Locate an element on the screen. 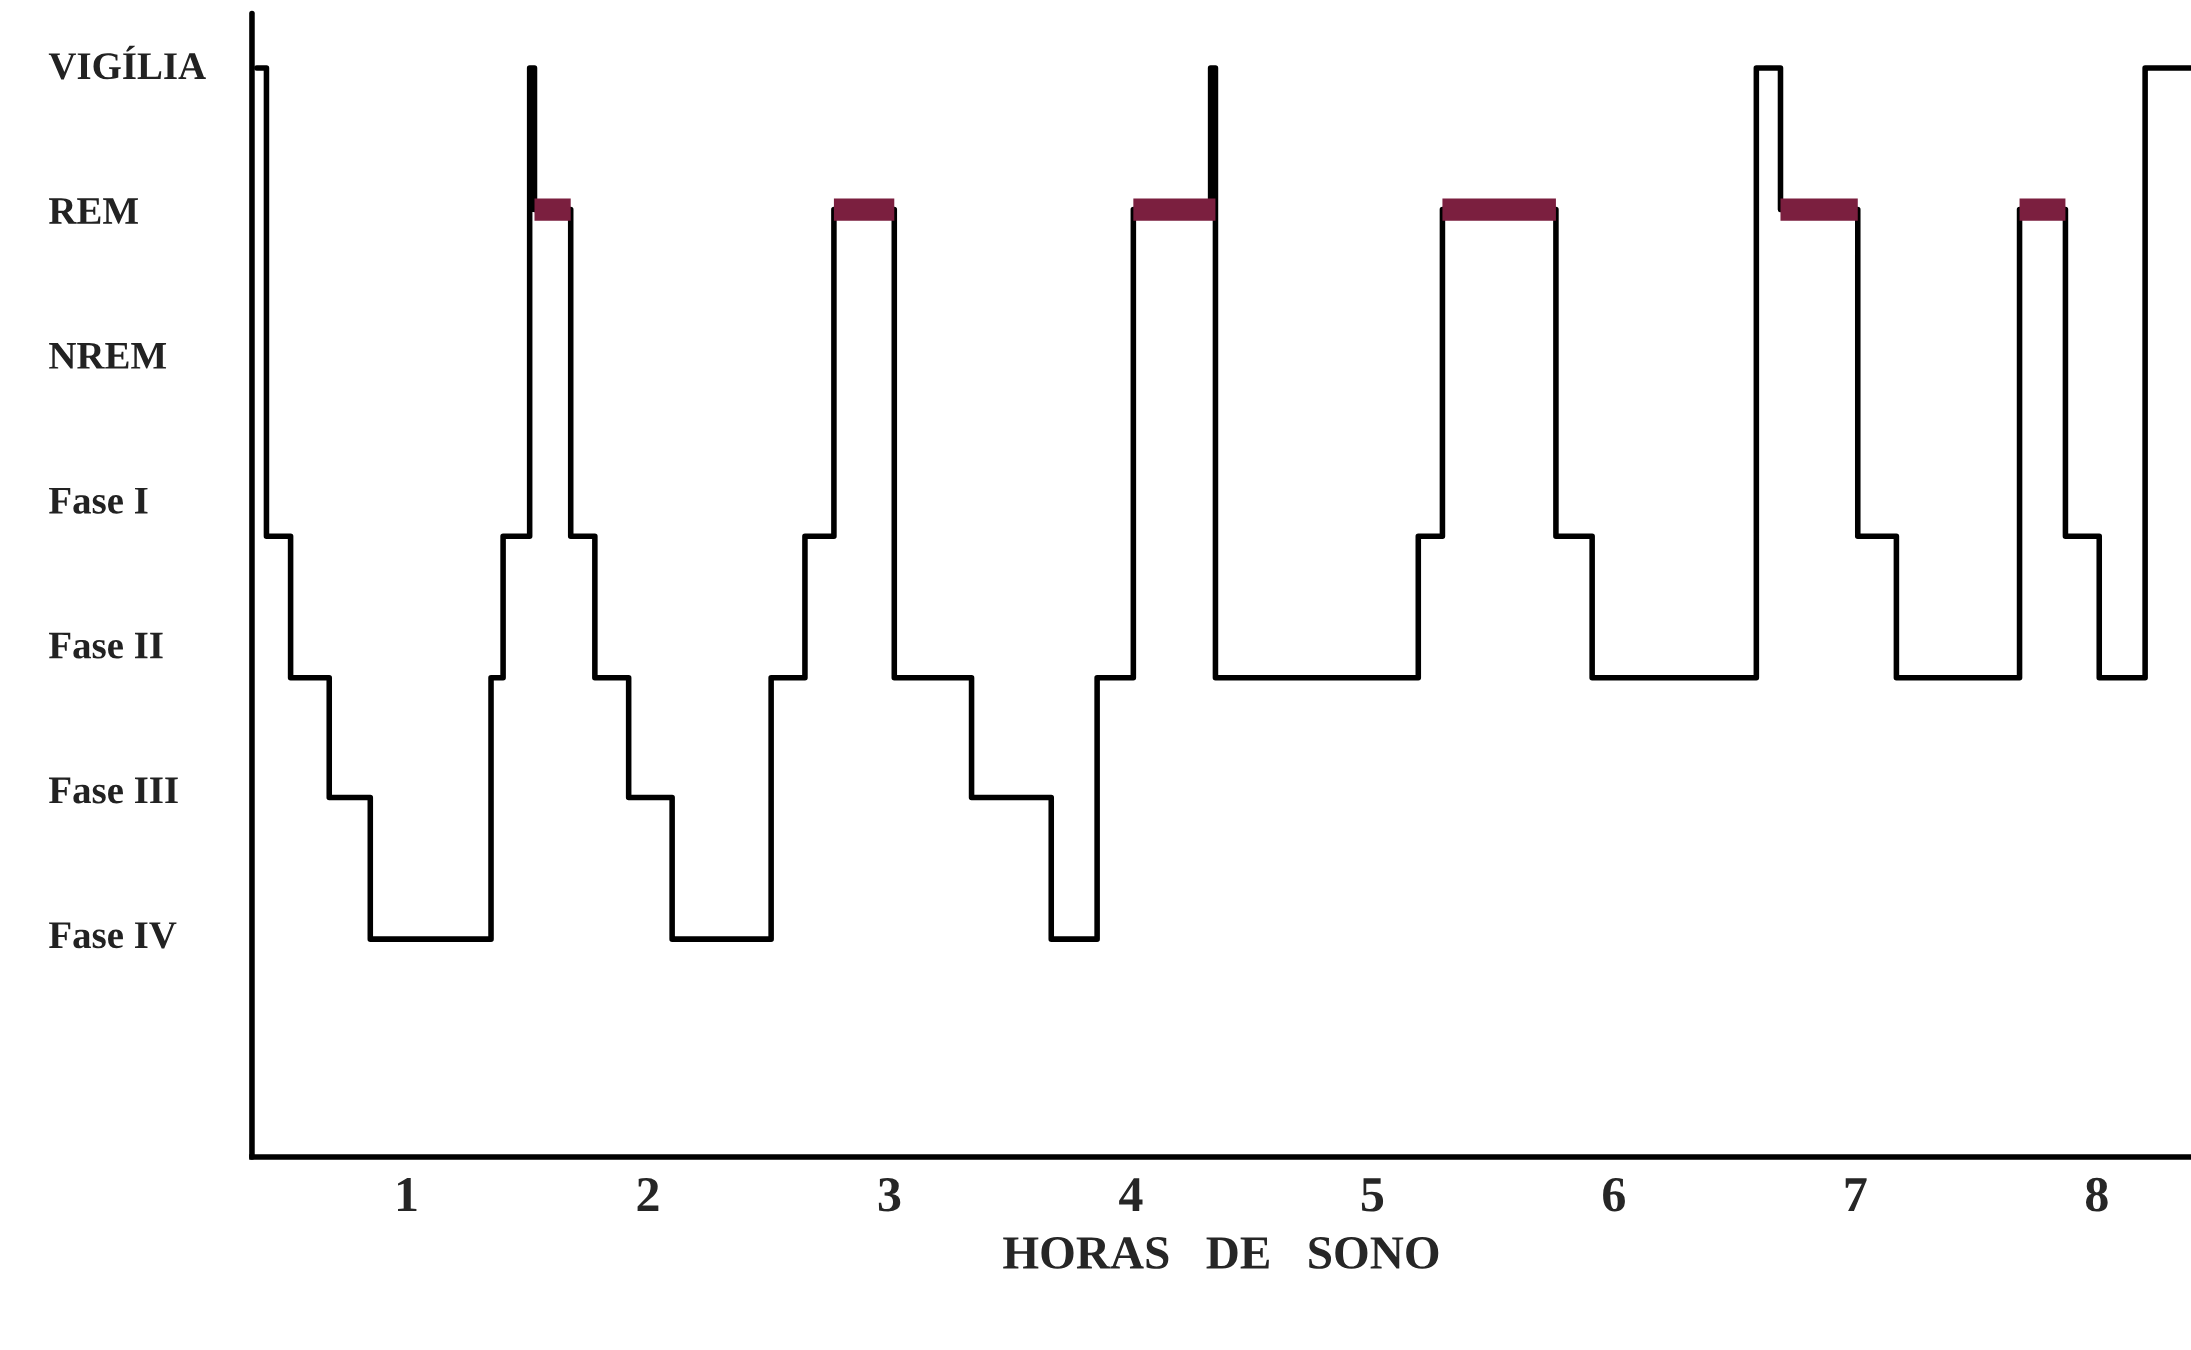  text: Fase IV is located at coordinates (113, 935).